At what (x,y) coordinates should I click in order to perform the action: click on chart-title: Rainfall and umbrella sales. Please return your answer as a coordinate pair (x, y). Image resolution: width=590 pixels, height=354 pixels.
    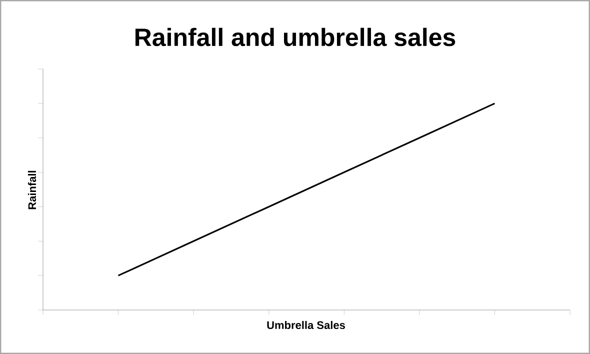
    Looking at the image, I should click on (296, 37).